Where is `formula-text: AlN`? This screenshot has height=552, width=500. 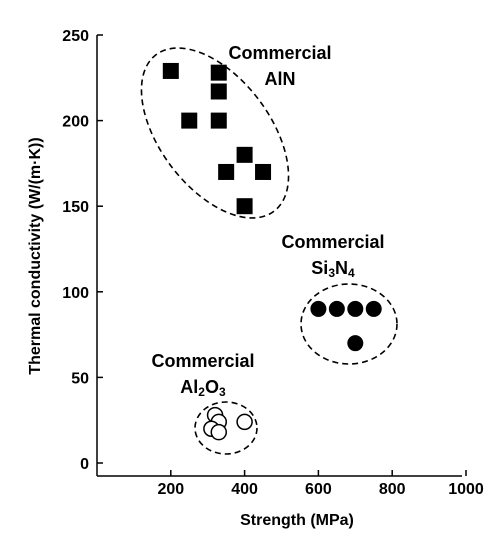
formula-text: AlN is located at coordinates (280, 79).